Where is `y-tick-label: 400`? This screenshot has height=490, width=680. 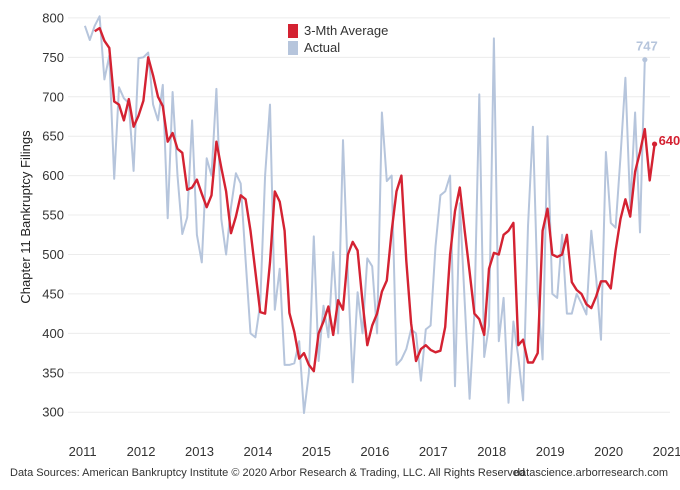
y-tick-label: 400 is located at coordinates (53, 333).